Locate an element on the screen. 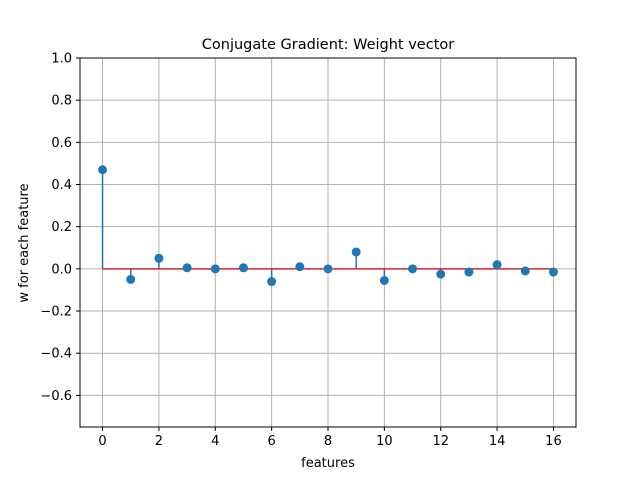 This screenshot has height=480, width=640. x-tick-label: 6 is located at coordinates (271, 441).